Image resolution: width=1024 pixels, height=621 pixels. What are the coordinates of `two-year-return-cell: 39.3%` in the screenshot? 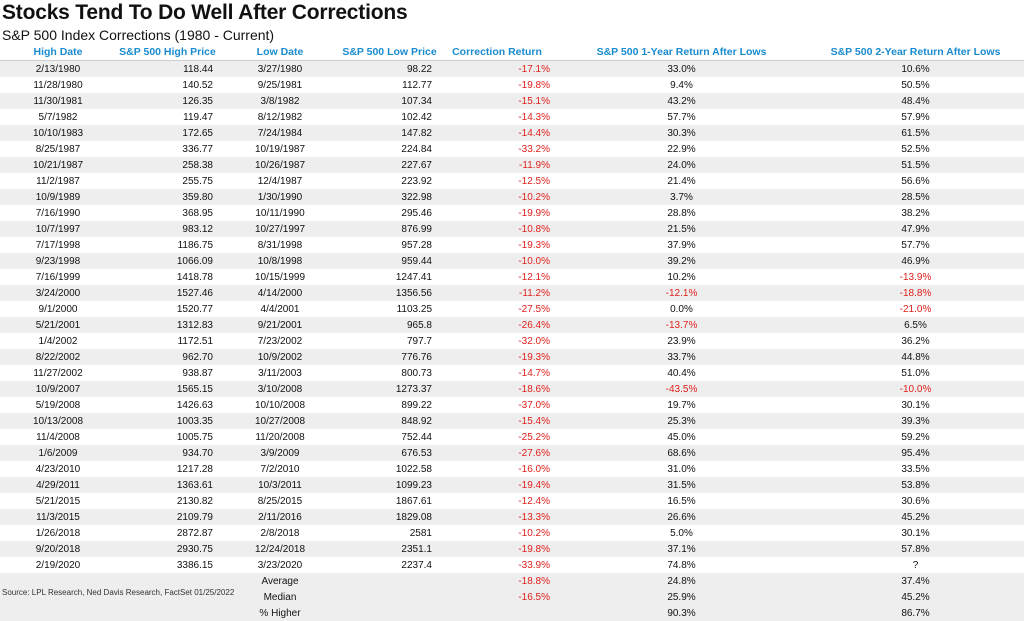 It's located at (915, 421).